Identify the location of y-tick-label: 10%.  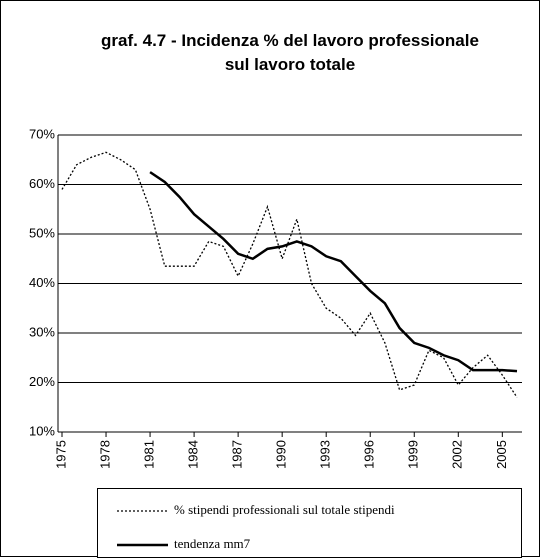
(42, 430).